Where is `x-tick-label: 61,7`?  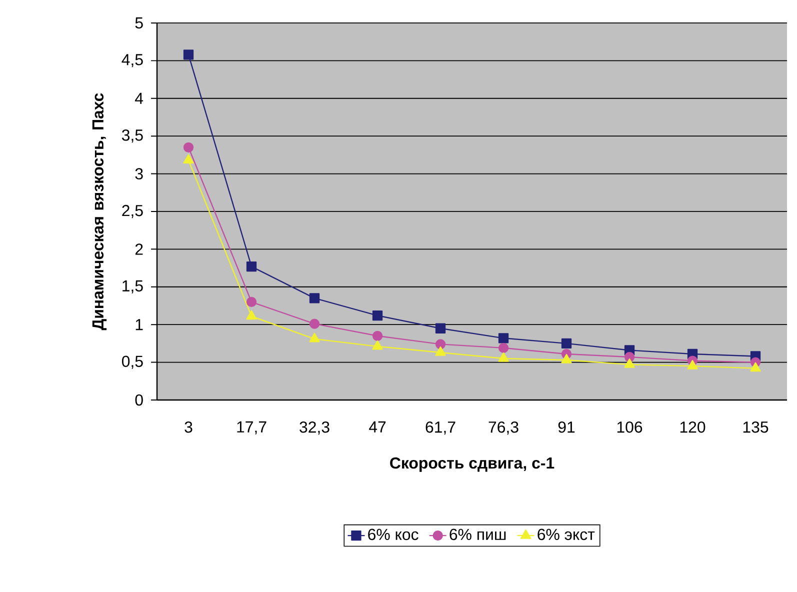
x-tick-label: 61,7 is located at coordinates (441, 428).